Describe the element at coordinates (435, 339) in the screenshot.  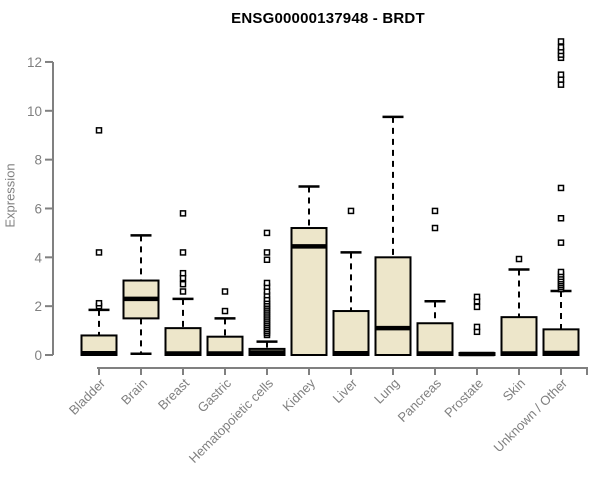
I see `box-Pancreas` at that location.